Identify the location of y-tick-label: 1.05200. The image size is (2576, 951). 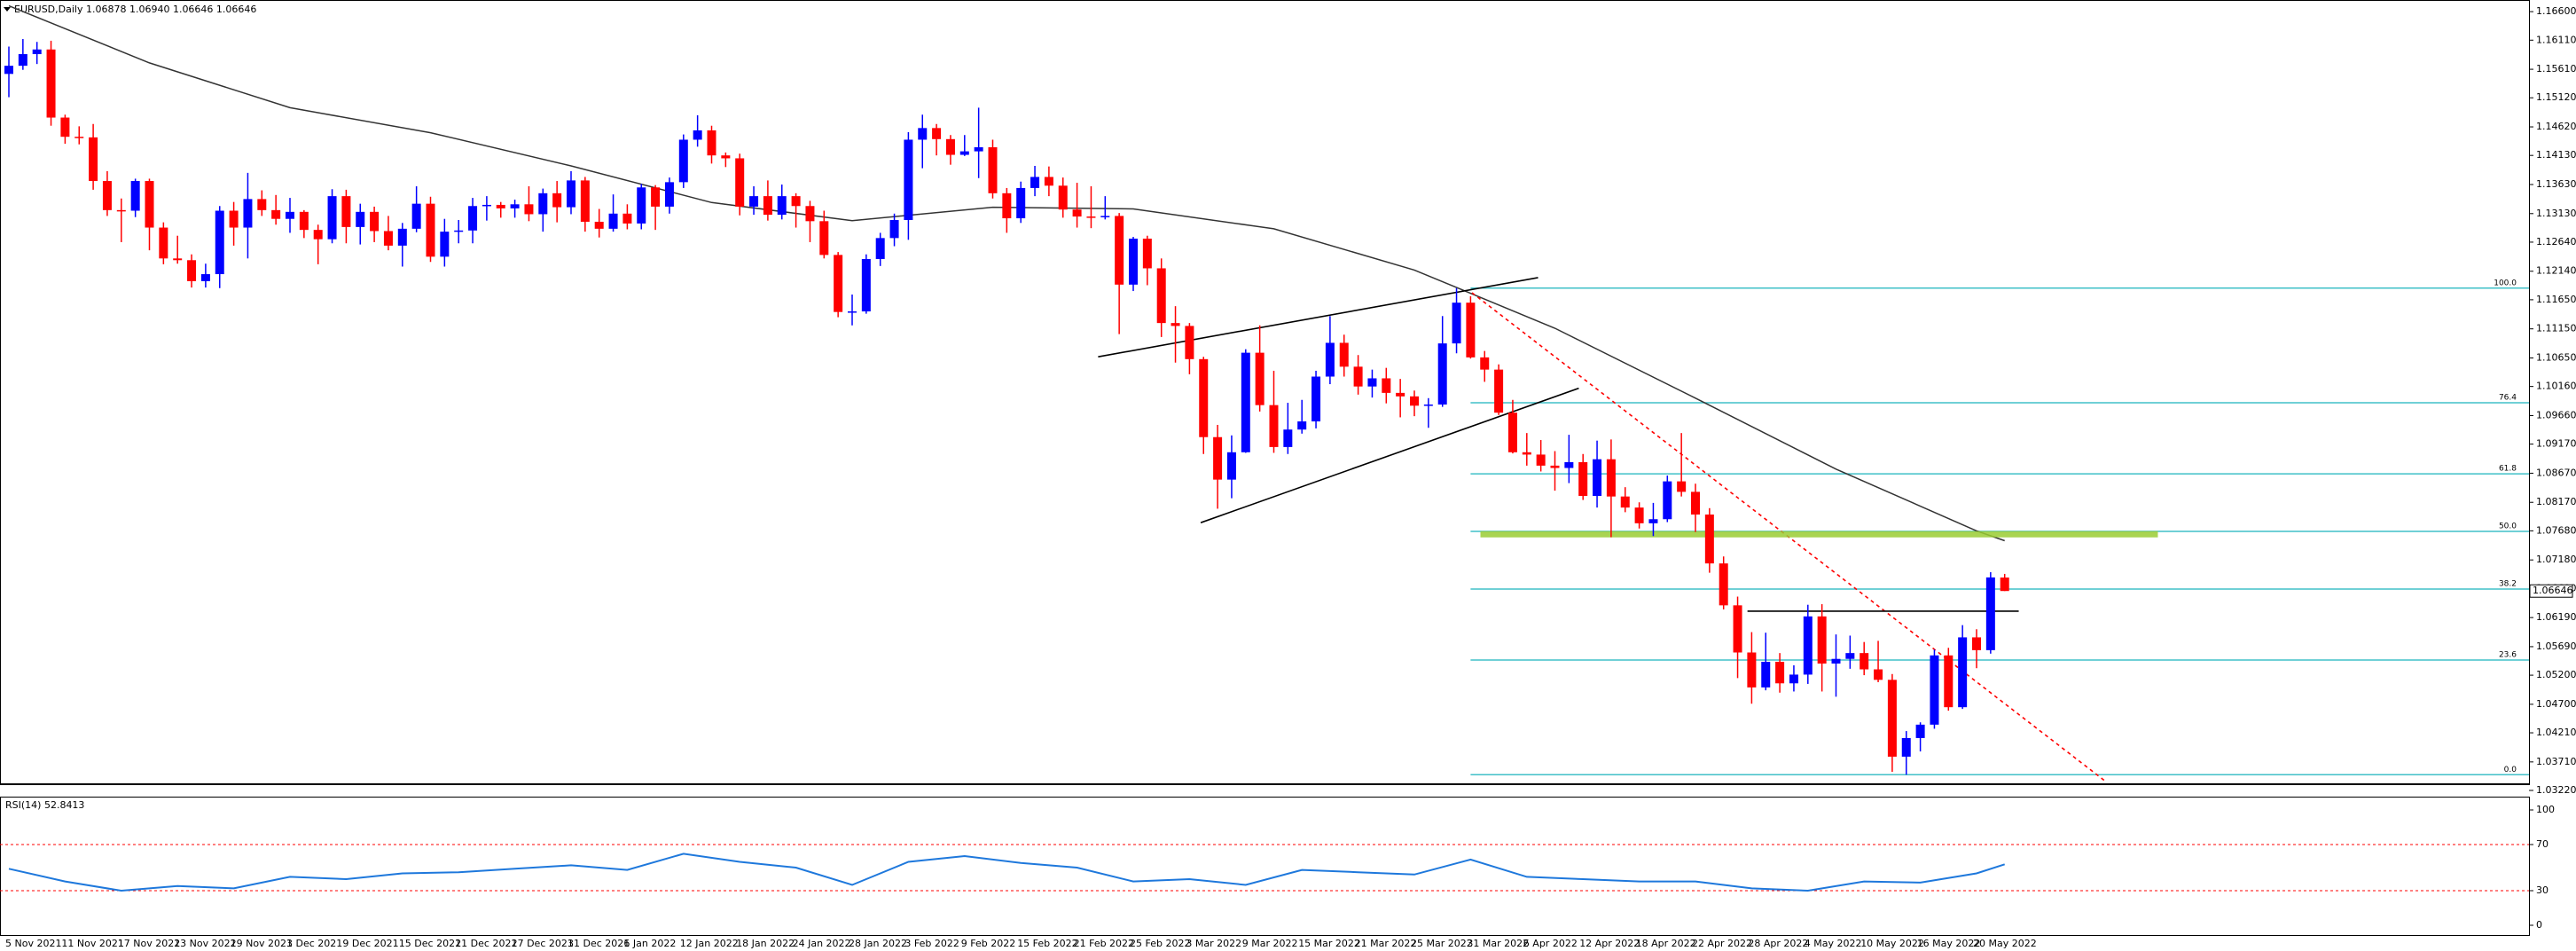
(2556, 674).